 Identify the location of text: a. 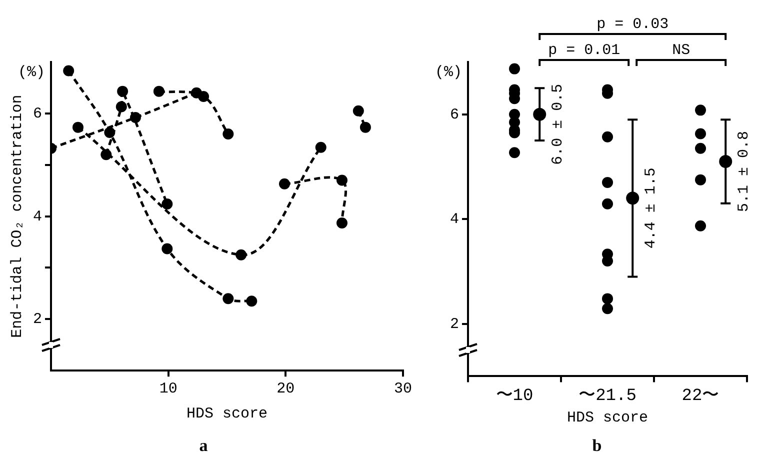
(203, 446).